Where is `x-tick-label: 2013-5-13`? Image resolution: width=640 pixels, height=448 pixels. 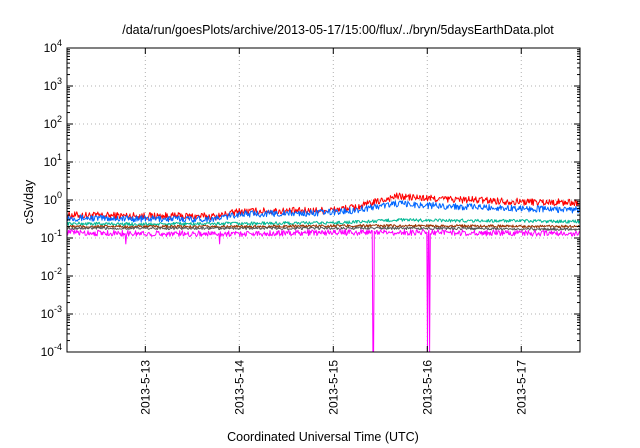
x-tick-label: 2013-5-13 is located at coordinates (145, 387).